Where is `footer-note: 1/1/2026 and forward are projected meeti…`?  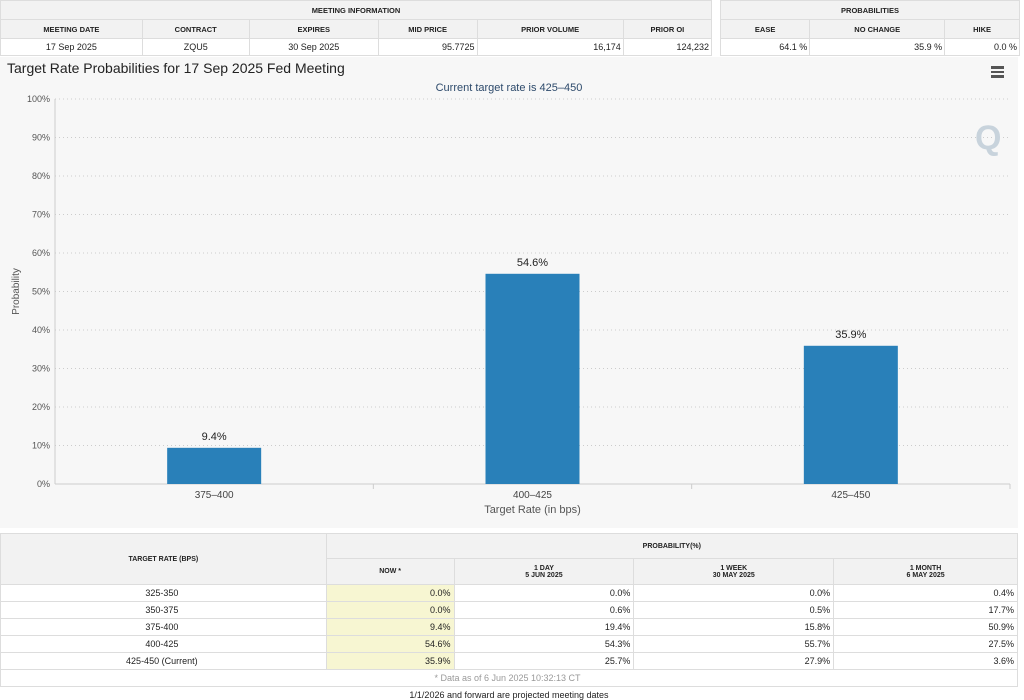 footer-note: 1/1/2026 and forward are projected meeti… is located at coordinates (509, 695).